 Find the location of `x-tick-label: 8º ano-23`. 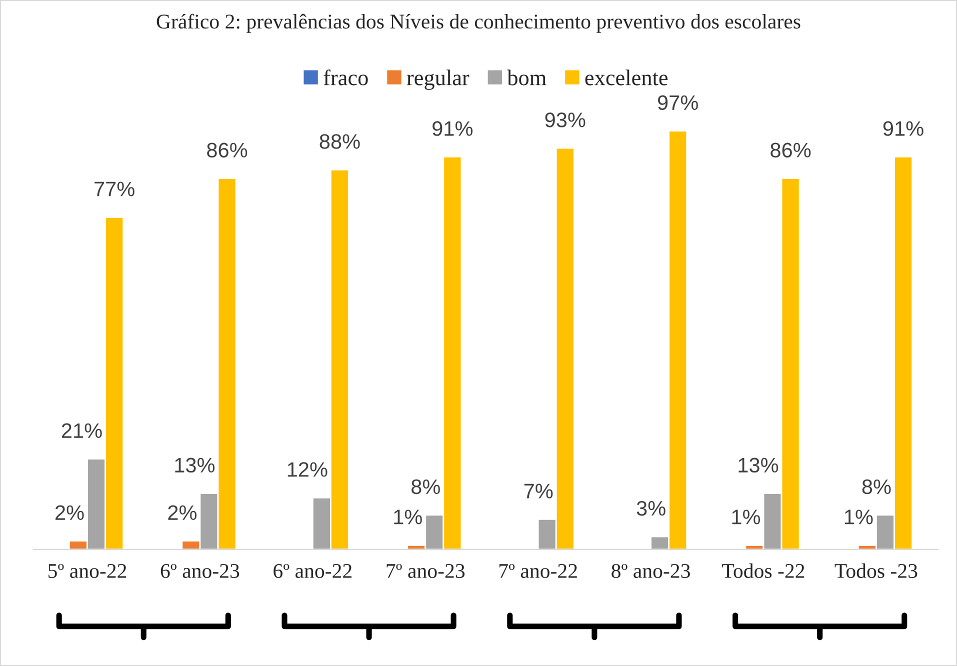

x-tick-label: 8º ano-23 is located at coordinates (651, 571).